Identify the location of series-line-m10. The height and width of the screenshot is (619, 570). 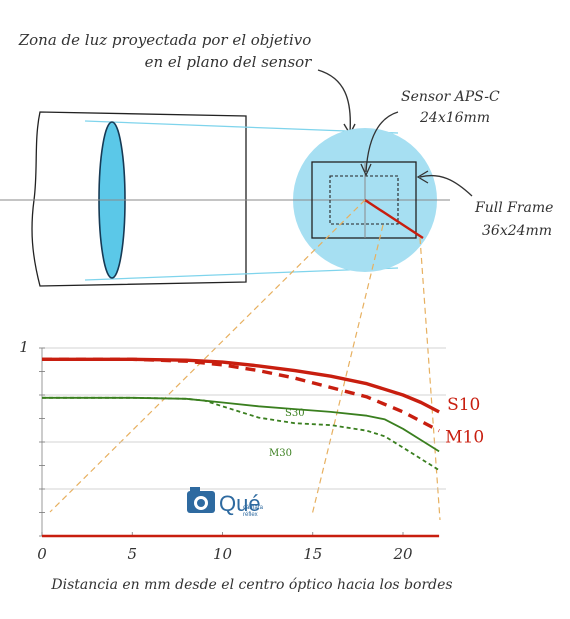
(241, 395).